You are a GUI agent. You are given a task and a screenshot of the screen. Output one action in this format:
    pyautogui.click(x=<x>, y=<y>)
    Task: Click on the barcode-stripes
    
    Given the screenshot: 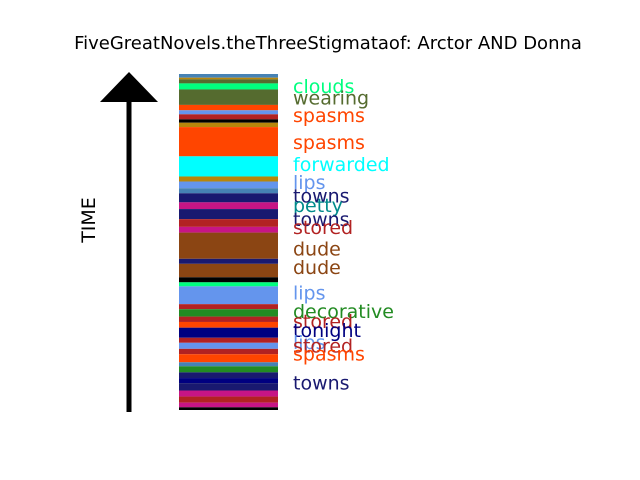 What is the action you would take?
    pyautogui.click(x=228, y=242)
    